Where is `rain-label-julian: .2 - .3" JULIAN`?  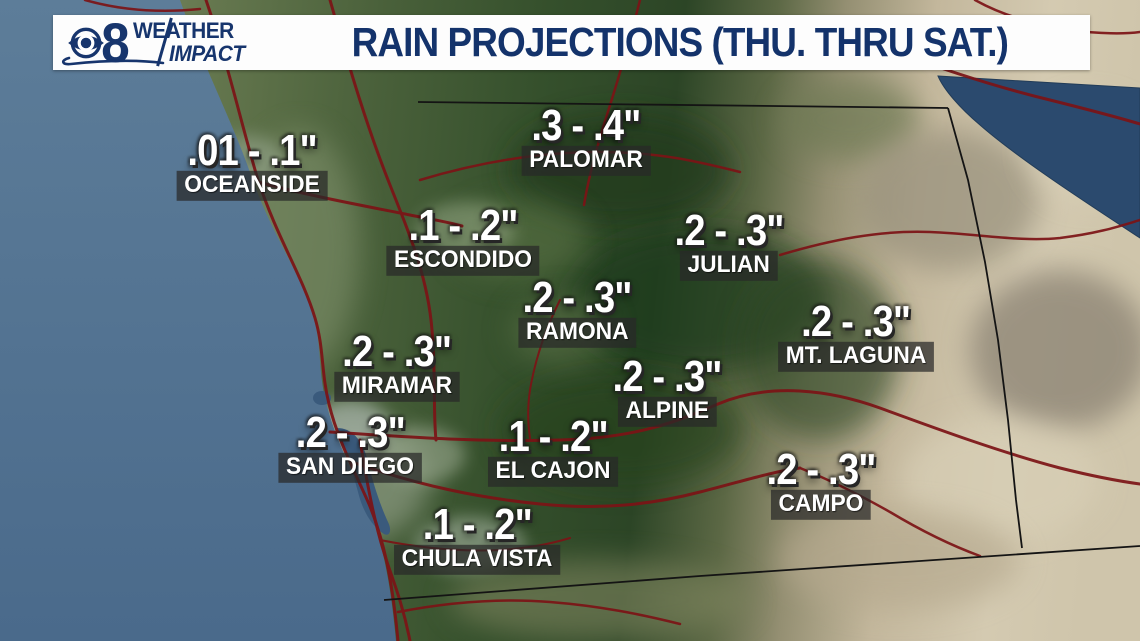
rain-label-julian: .2 - .3" JULIAN is located at coordinates (728, 243).